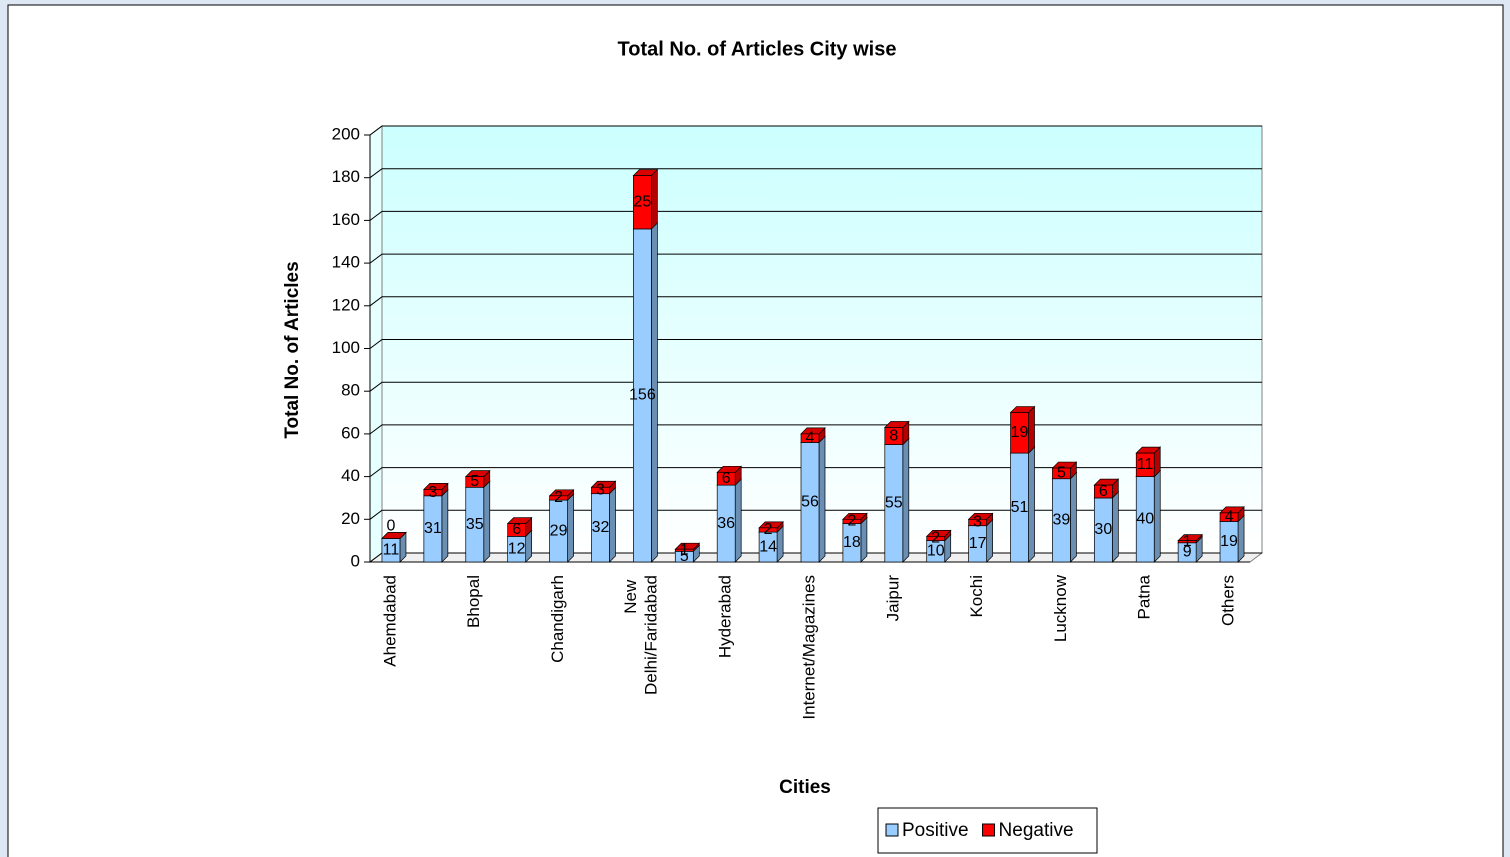 This screenshot has height=857, width=1510. What do you see at coordinates (350, 390) in the screenshot?
I see `y-tick-label: 80` at bounding box center [350, 390].